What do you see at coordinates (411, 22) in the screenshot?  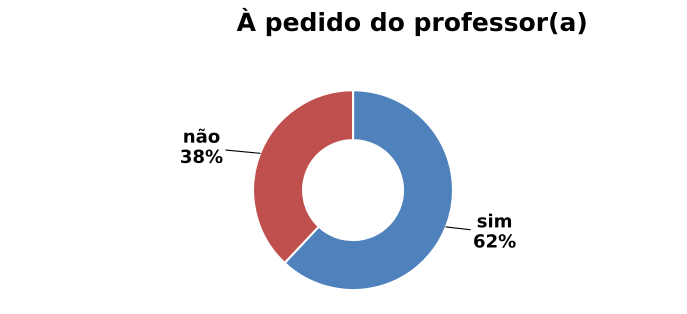 I see `chart-title: À pedido do professor(a)` at bounding box center [411, 22].